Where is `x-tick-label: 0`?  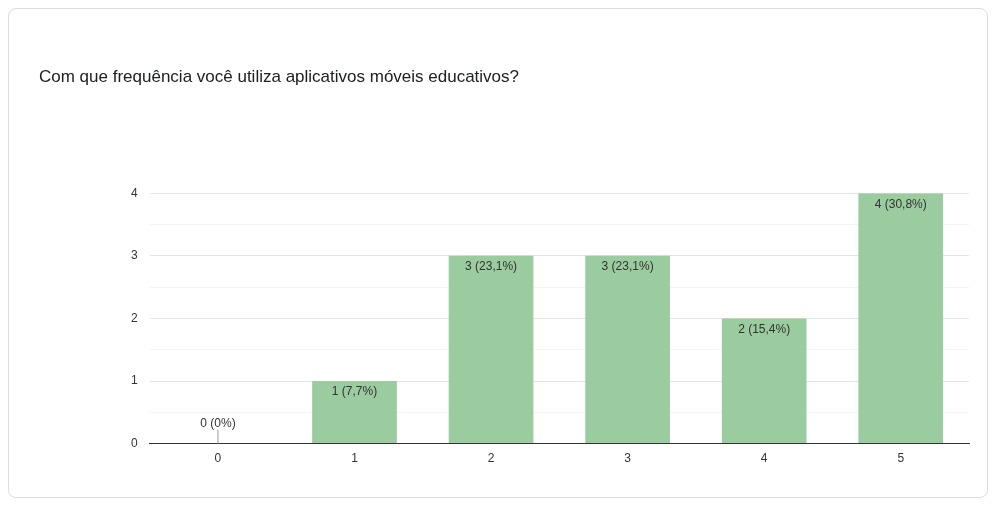 x-tick-label: 0 is located at coordinates (218, 458).